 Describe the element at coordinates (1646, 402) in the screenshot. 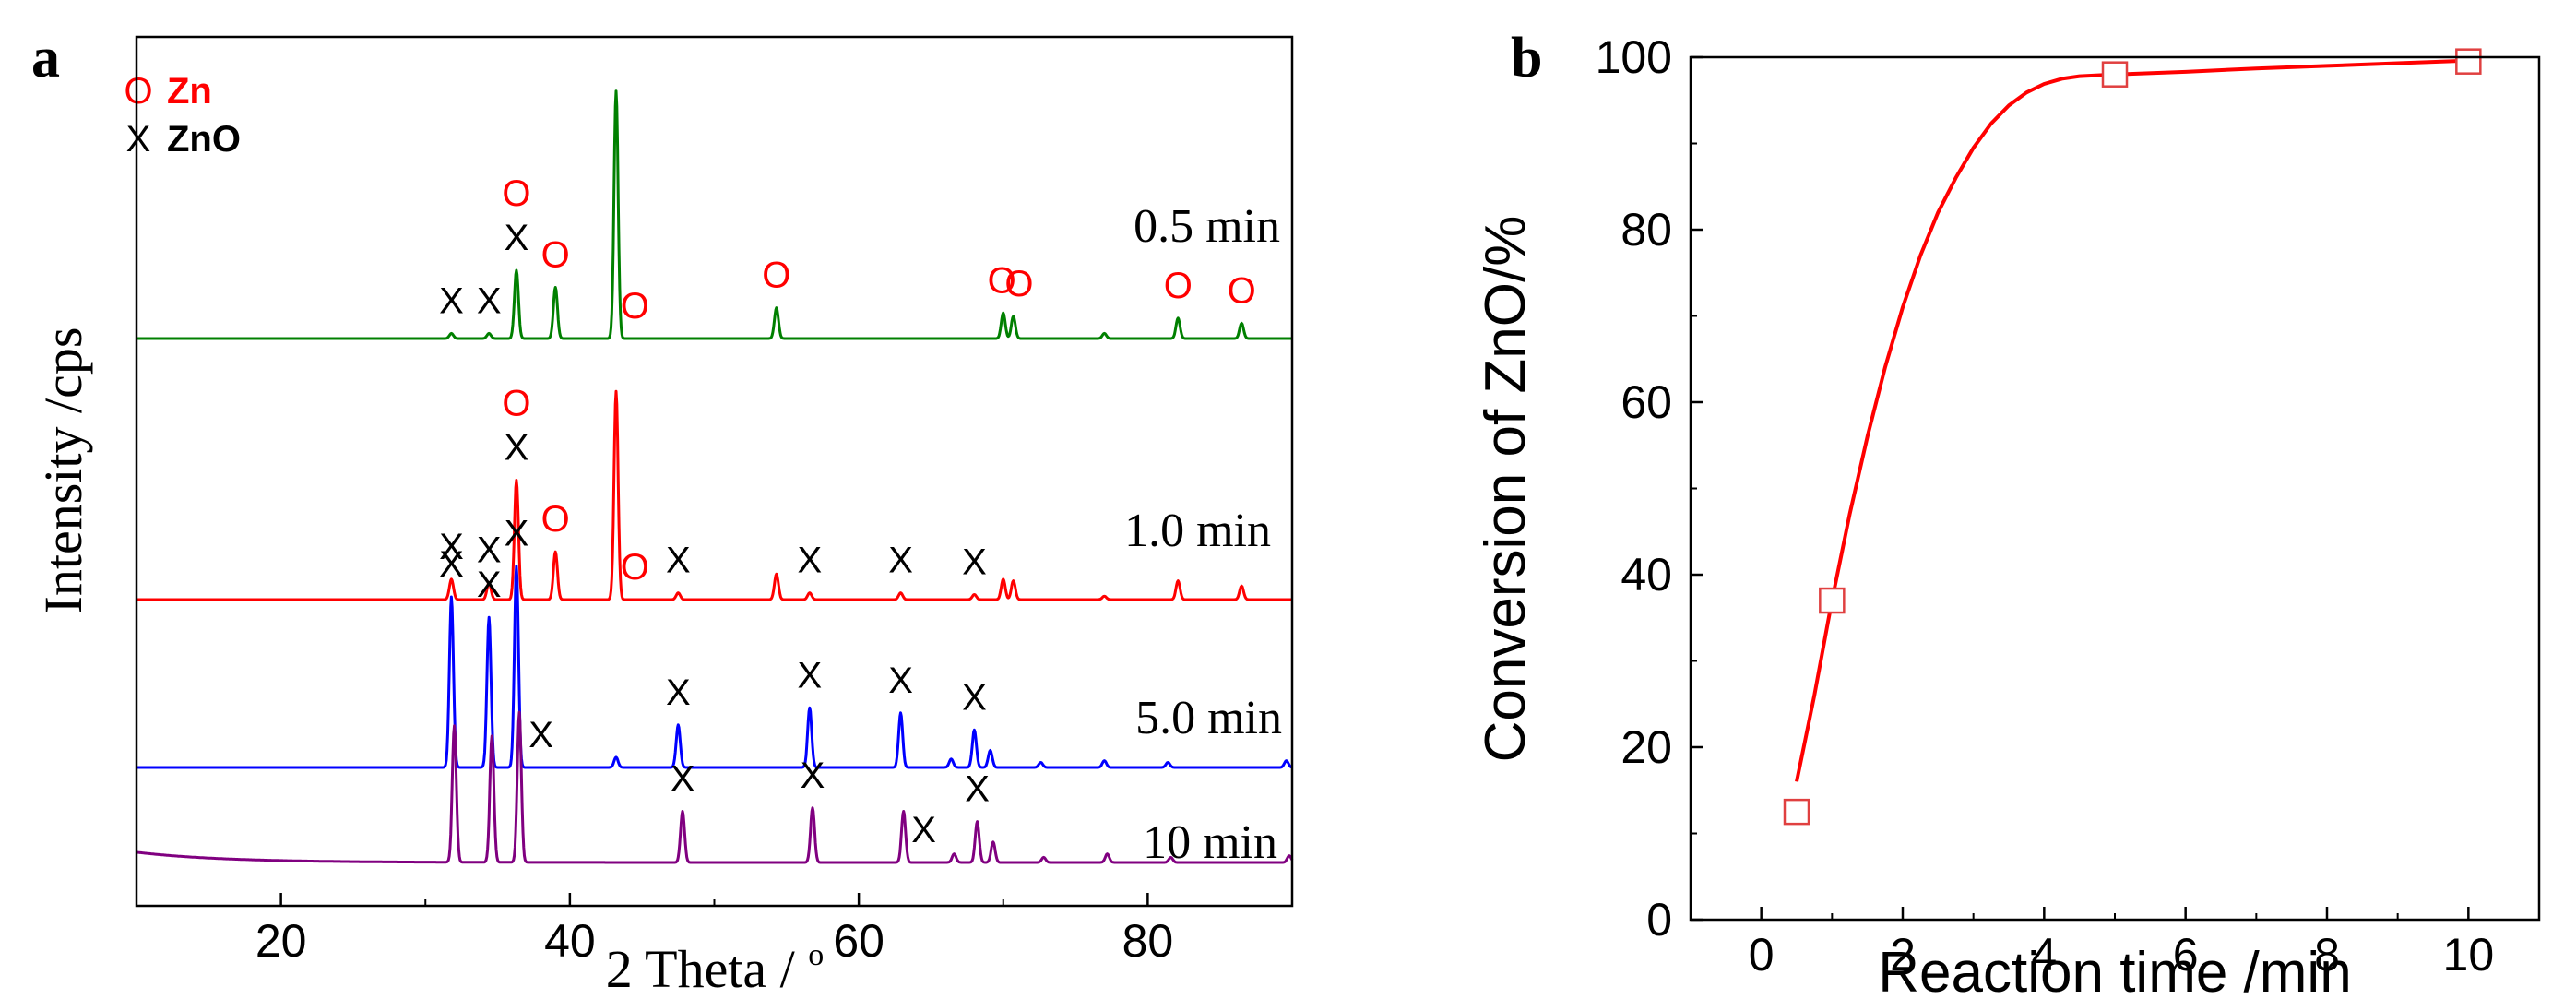

I see `conversion-y-tick-label: 60` at that location.